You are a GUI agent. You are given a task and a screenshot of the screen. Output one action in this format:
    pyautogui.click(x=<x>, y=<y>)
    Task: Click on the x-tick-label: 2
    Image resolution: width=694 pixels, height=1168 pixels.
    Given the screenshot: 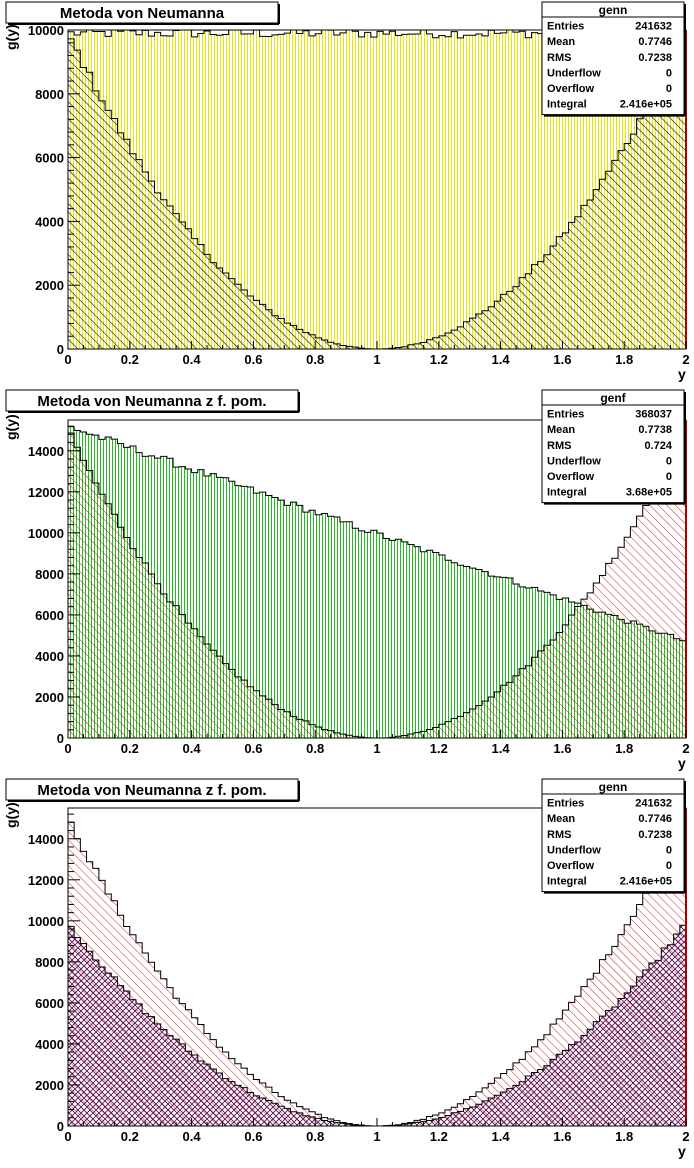 What is the action you would take?
    pyautogui.click(x=685, y=359)
    